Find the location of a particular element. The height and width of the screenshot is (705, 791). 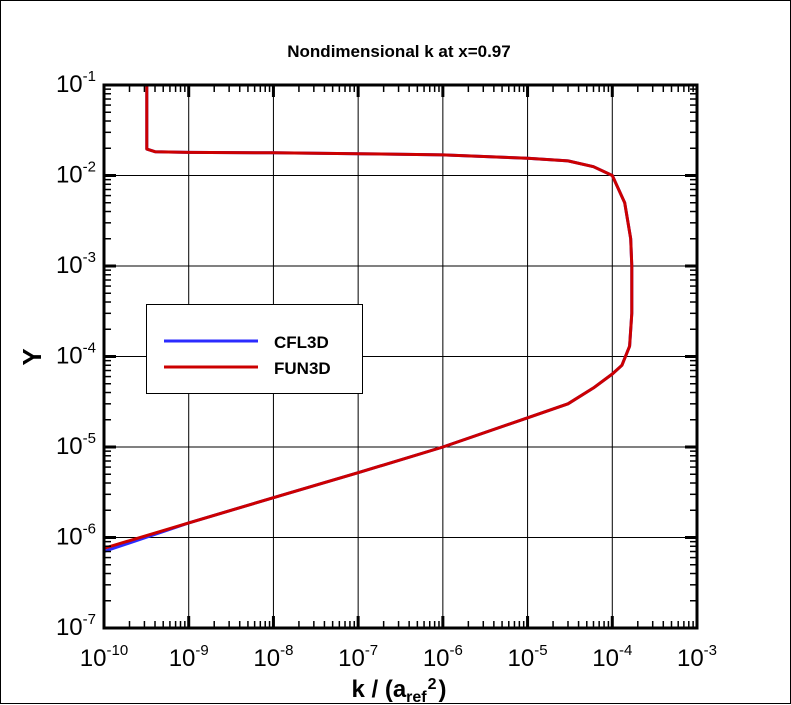

x-axis-label: k / (aref2) is located at coordinates (398, 690).